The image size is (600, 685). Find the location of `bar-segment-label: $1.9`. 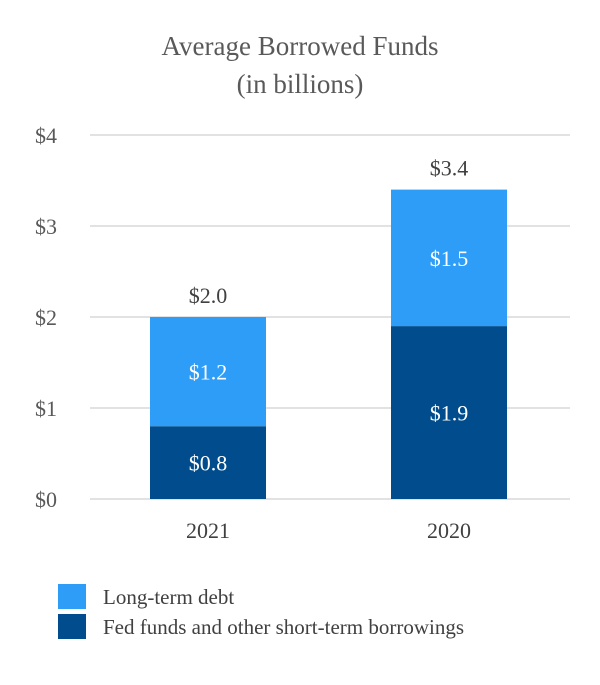

bar-segment-label: $1.9 is located at coordinates (449, 413).